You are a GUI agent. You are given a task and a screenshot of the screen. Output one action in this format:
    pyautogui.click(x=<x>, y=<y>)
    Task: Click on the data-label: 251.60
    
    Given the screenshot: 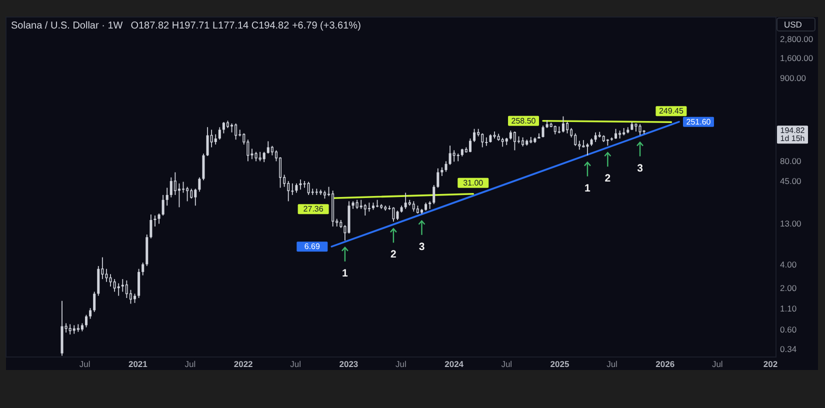 What is the action you would take?
    pyautogui.click(x=699, y=121)
    